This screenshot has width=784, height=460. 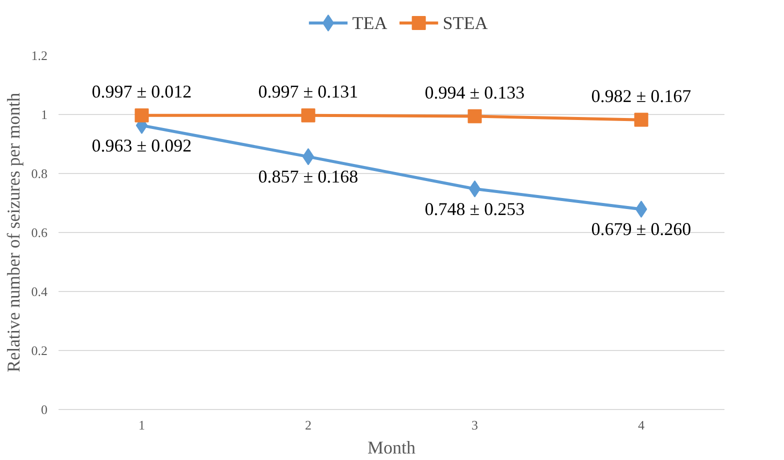 What do you see at coordinates (465, 23) in the screenshot?
I see `legend-label: STEA` at bounding box center [465, 23].